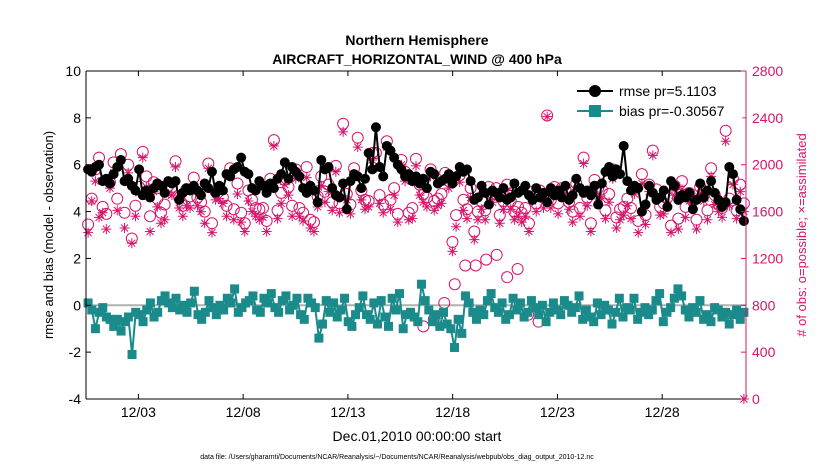 The image size is (830, 470). I want to click on y-axis-label-right: # of obs: o=possible; ×=assimilated, so click(801, 234).